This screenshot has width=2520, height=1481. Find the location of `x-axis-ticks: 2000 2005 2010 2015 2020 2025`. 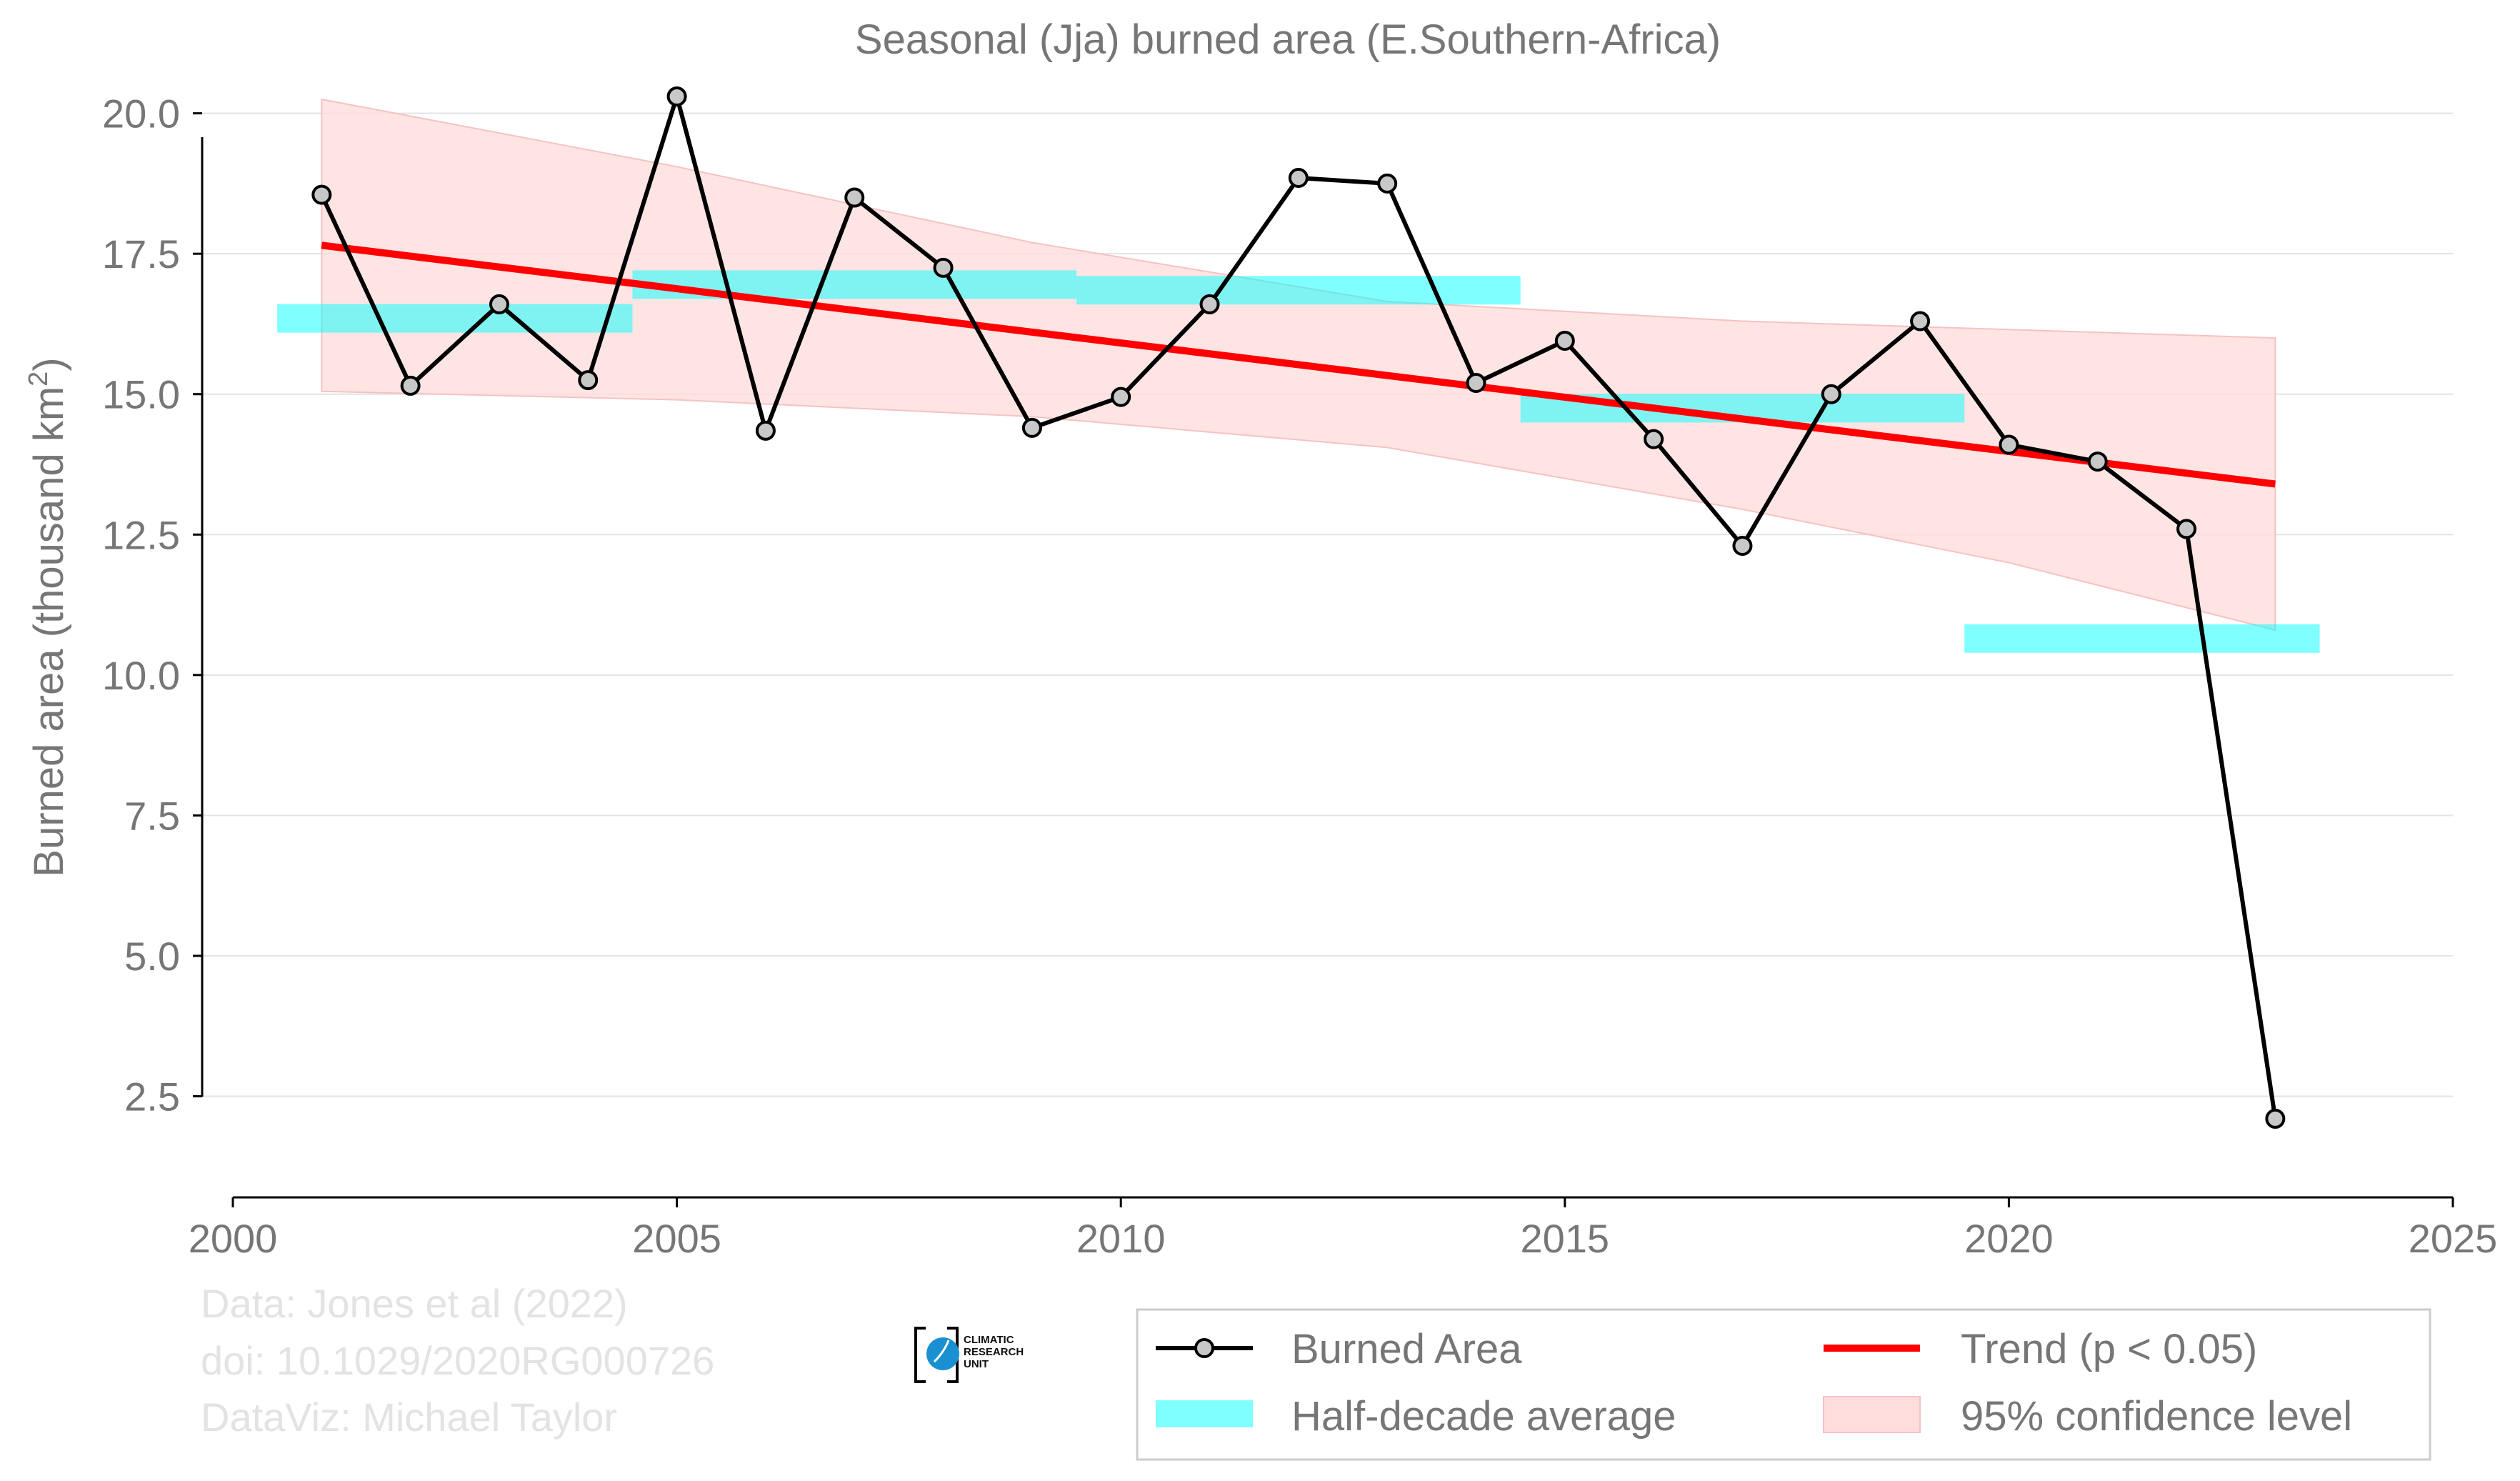

x-axis-ticks: 2000 2005 2010 2015 2020 2025 is located at coordinates (1343, 1229).